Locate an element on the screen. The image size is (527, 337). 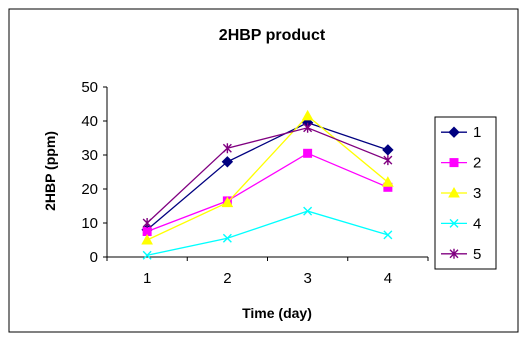
y-tick-label: 50 is located at coordinates (89, 87).